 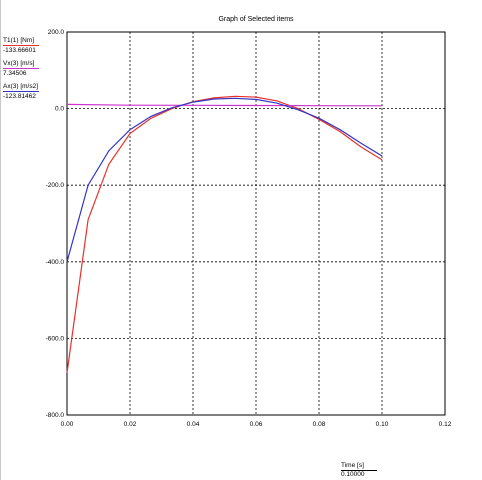 What do you see at coordinates (130, 424) in the screenshot?
I see `x-tick-label: 0.02` at bounding box center [130, 424].